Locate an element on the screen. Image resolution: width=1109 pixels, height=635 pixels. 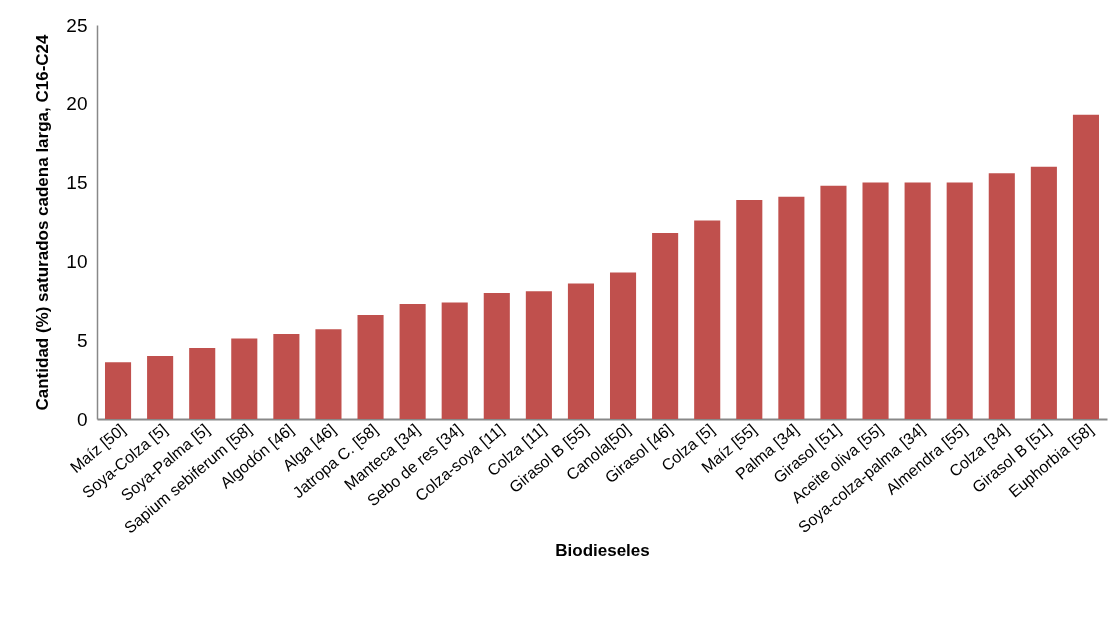
x-axis-title: Biodieseles is located at coordinates (602, 550).